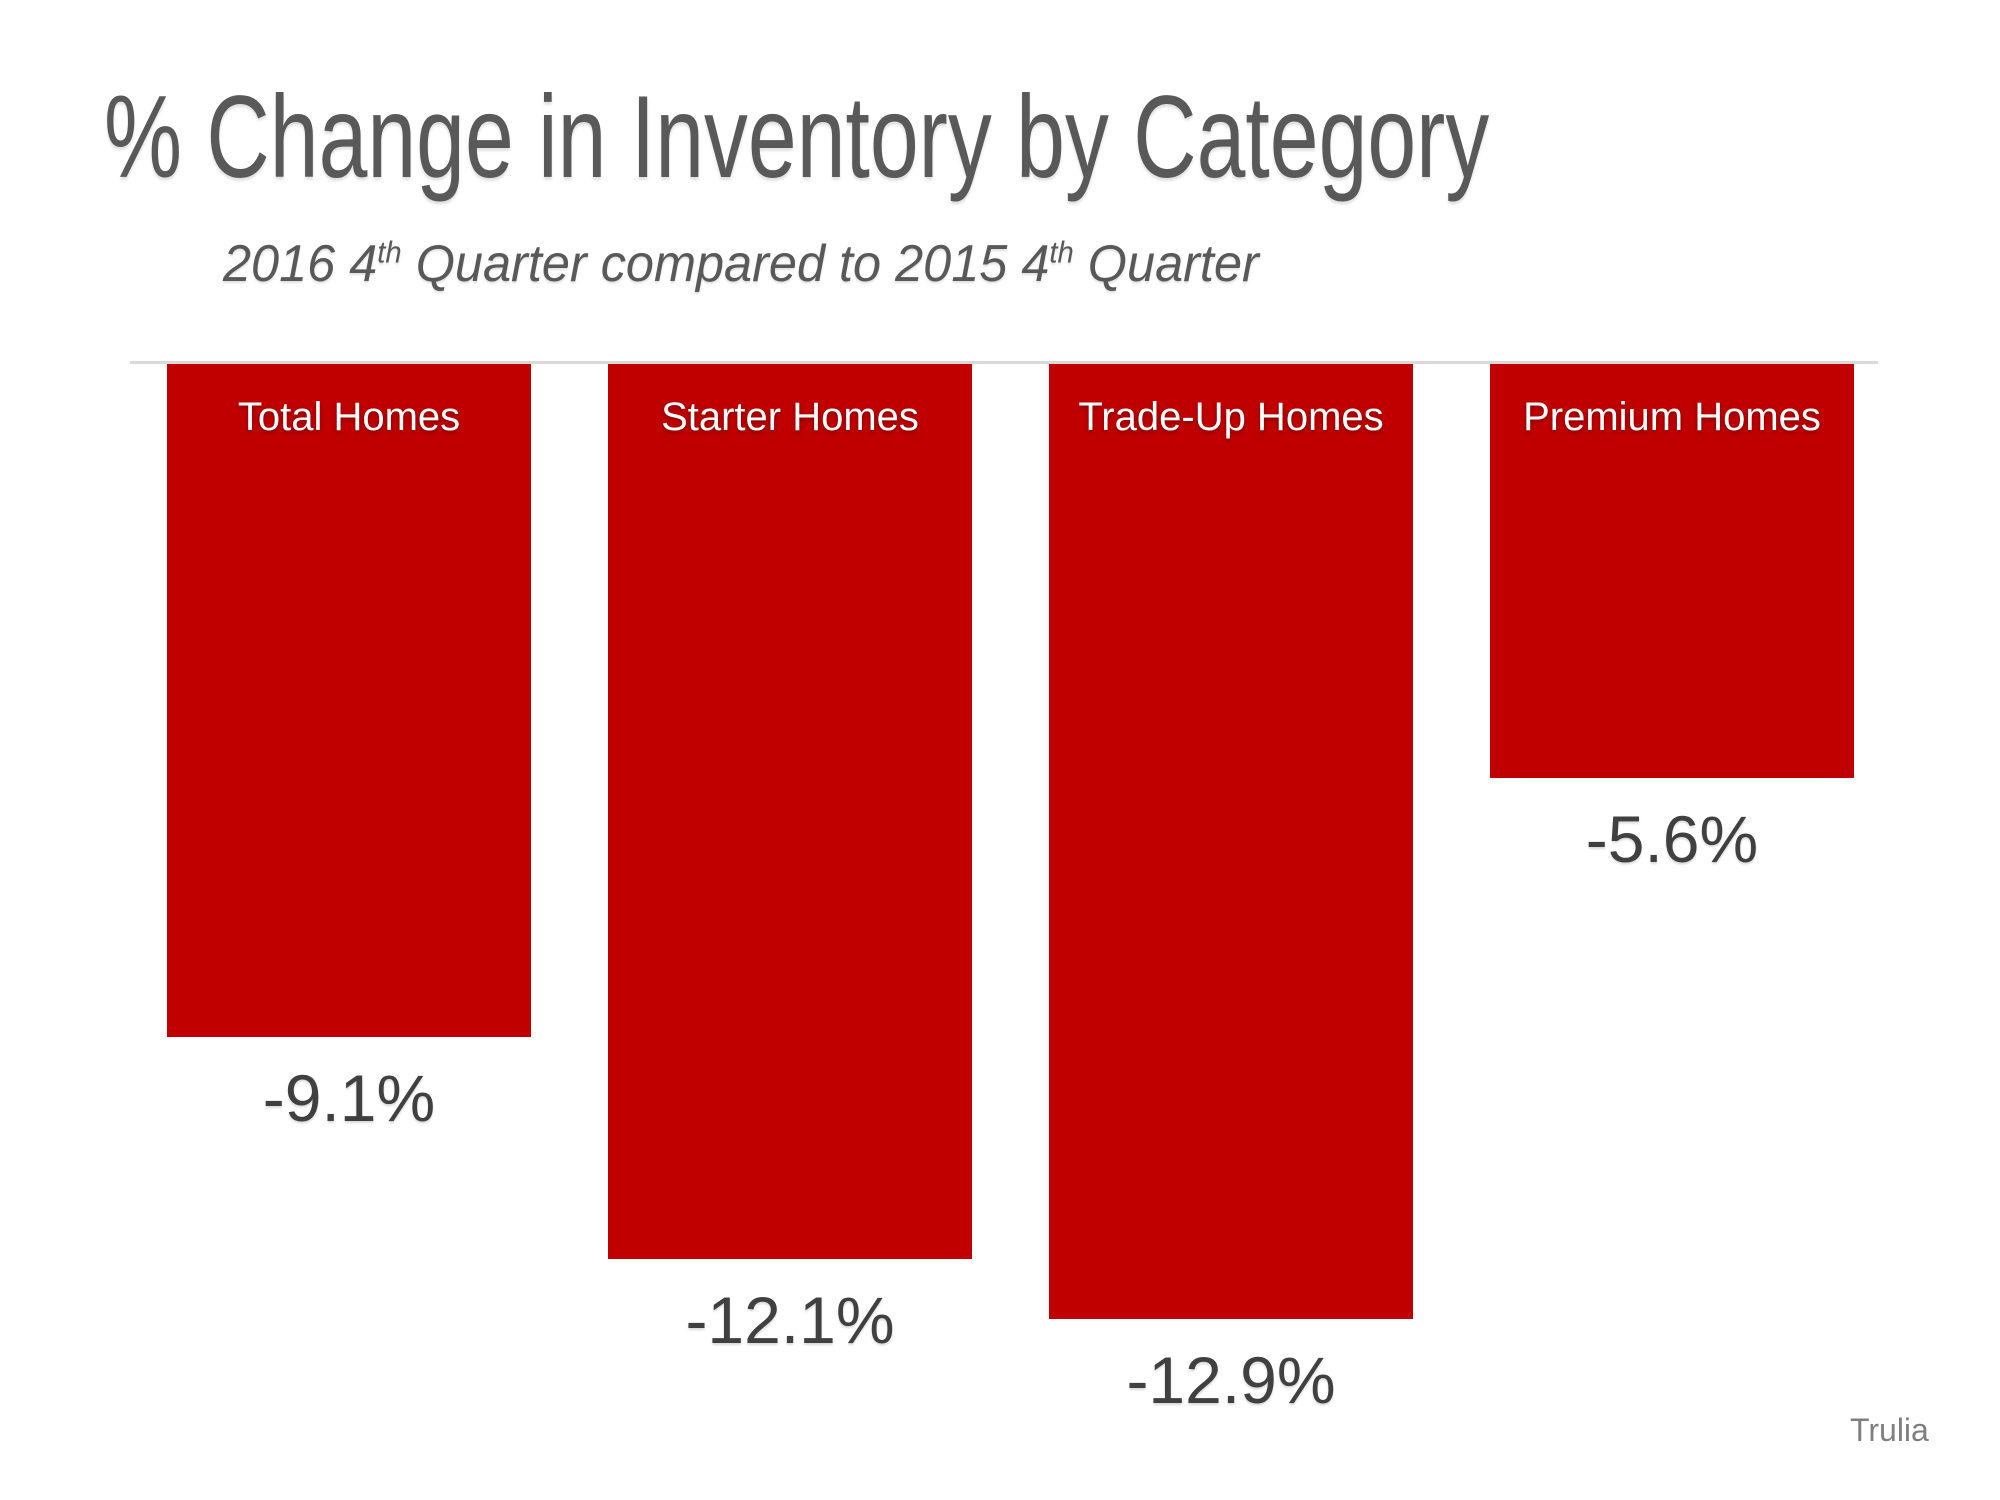  I want to click on zero-baseline, so click(1004, 362).